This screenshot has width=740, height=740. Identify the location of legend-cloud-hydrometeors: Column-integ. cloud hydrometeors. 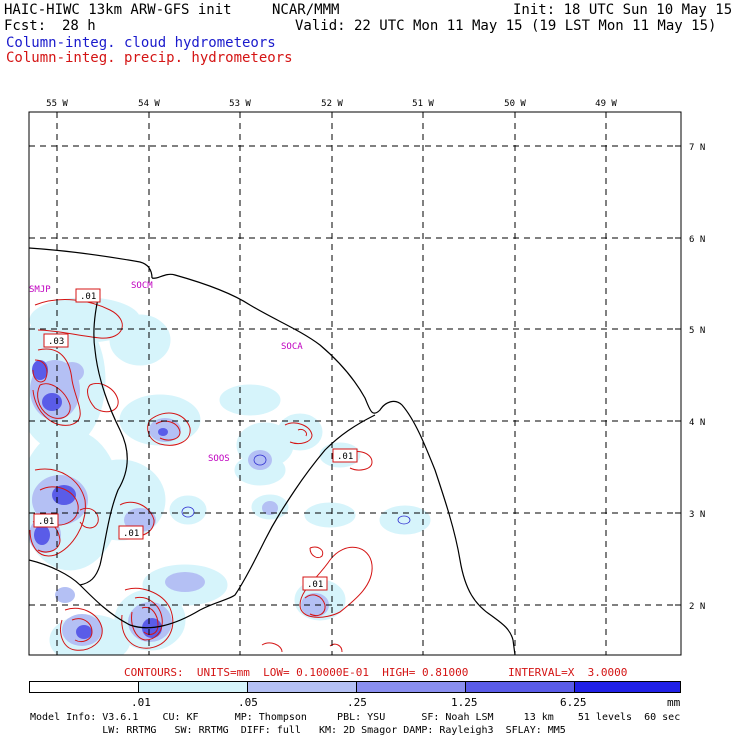
(141, 43).